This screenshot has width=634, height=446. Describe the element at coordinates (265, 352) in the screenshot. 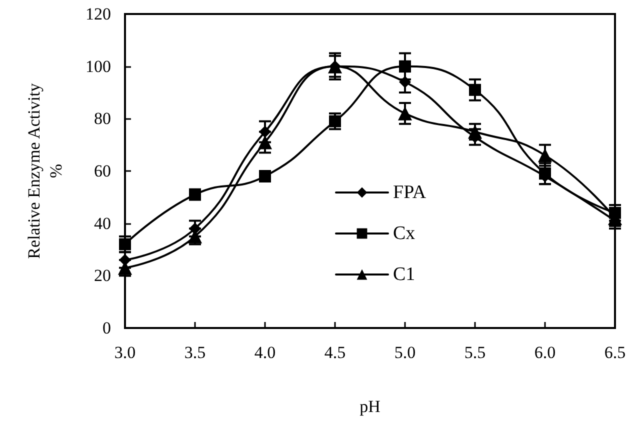

I see `x-tick-label: 4.0` at that location.